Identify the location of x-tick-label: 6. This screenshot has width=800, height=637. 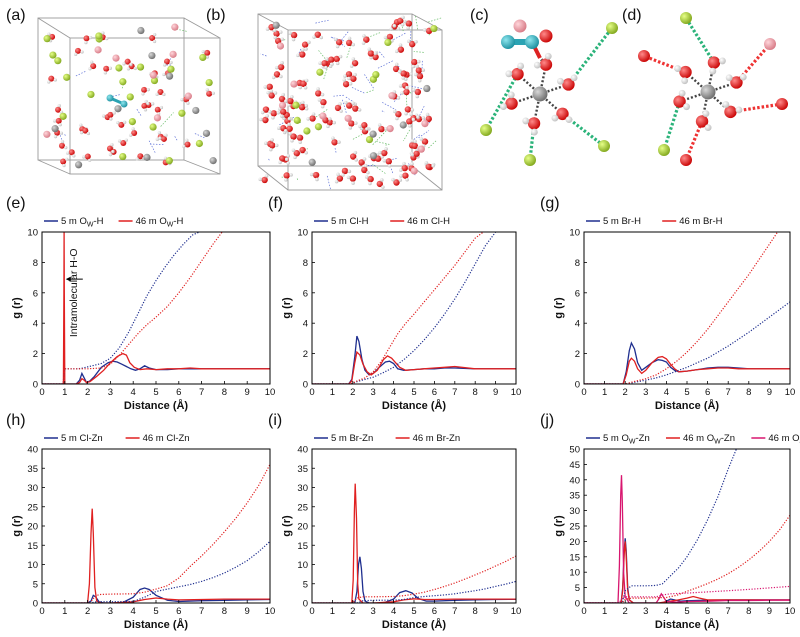
(434, 611).